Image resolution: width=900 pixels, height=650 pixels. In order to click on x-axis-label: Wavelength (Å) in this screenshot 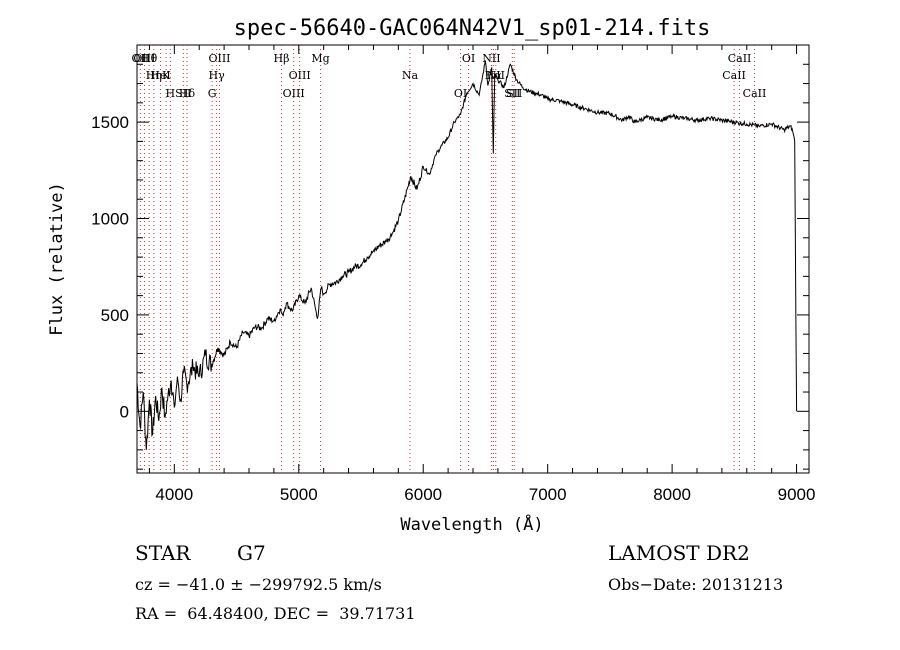, I will do `click(471, 524)`.